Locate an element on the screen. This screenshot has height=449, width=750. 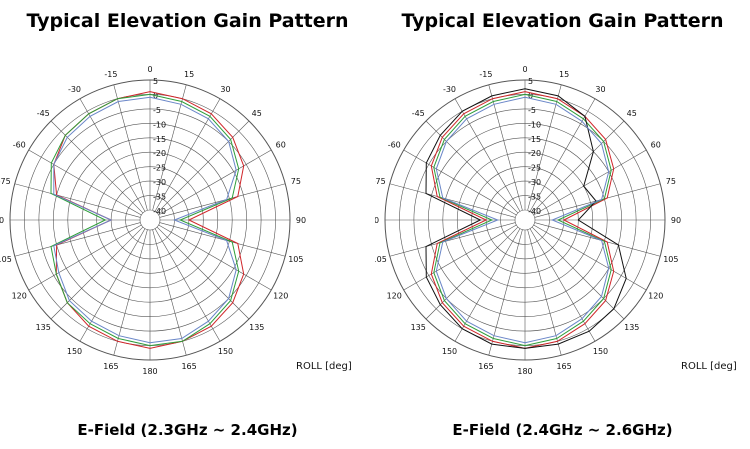
series-line is located at coordinates (522, 220).